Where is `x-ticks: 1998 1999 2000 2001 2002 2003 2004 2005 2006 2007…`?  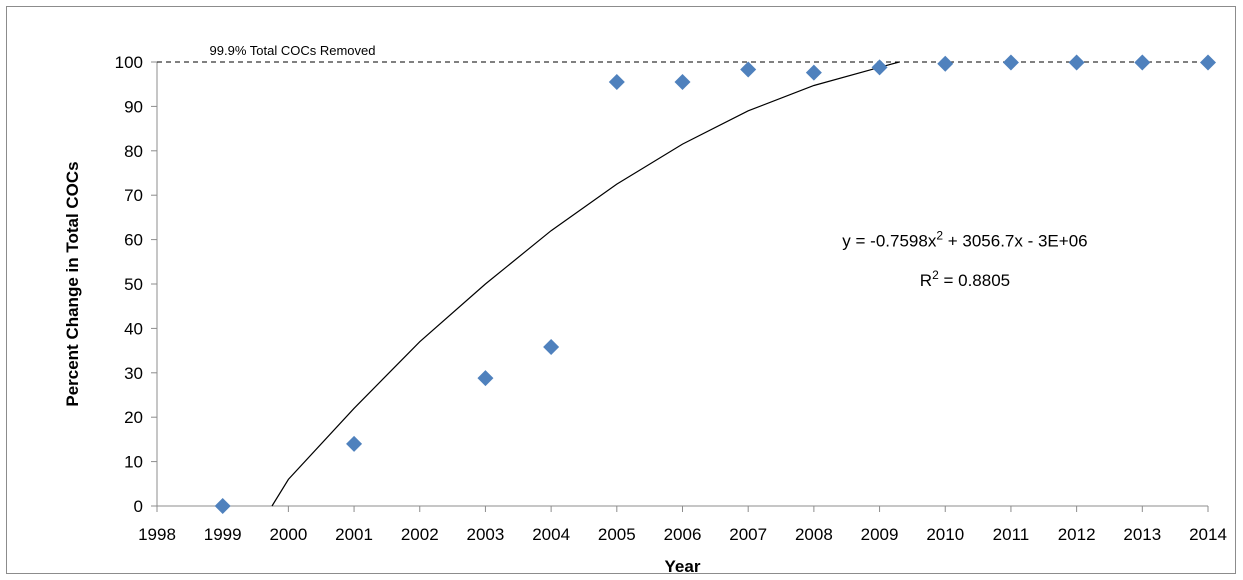
x-ticks: 1998 1999 2000 2001 2002 2003 2004 2005 2006 2007… is located at coordinates (682, 525).